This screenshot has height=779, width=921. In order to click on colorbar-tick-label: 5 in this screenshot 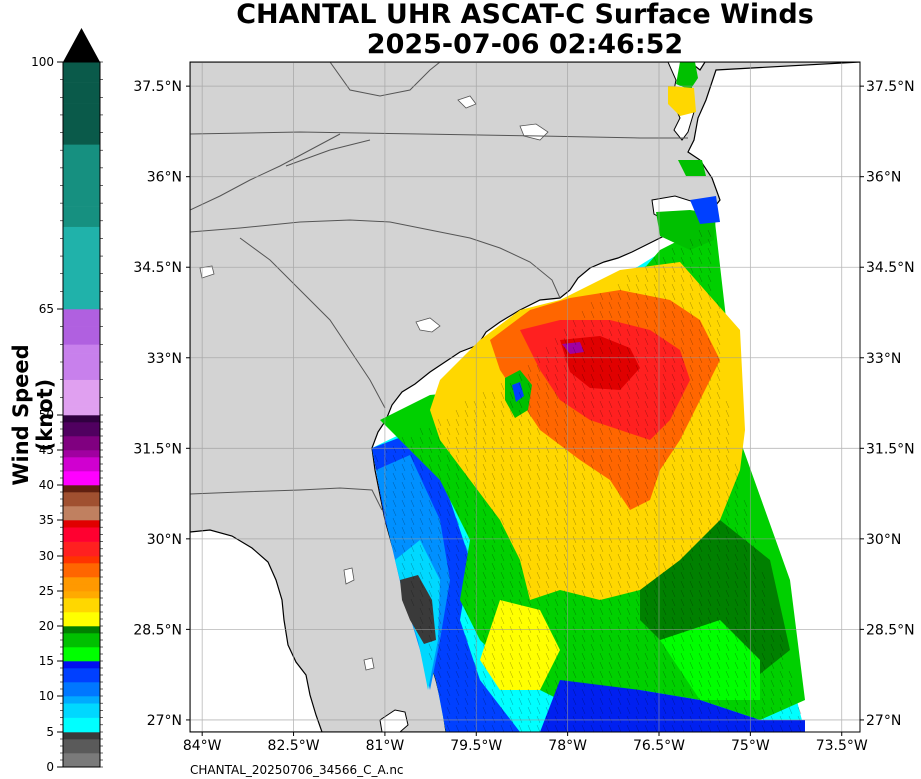, I will do `click(50, 732)`.